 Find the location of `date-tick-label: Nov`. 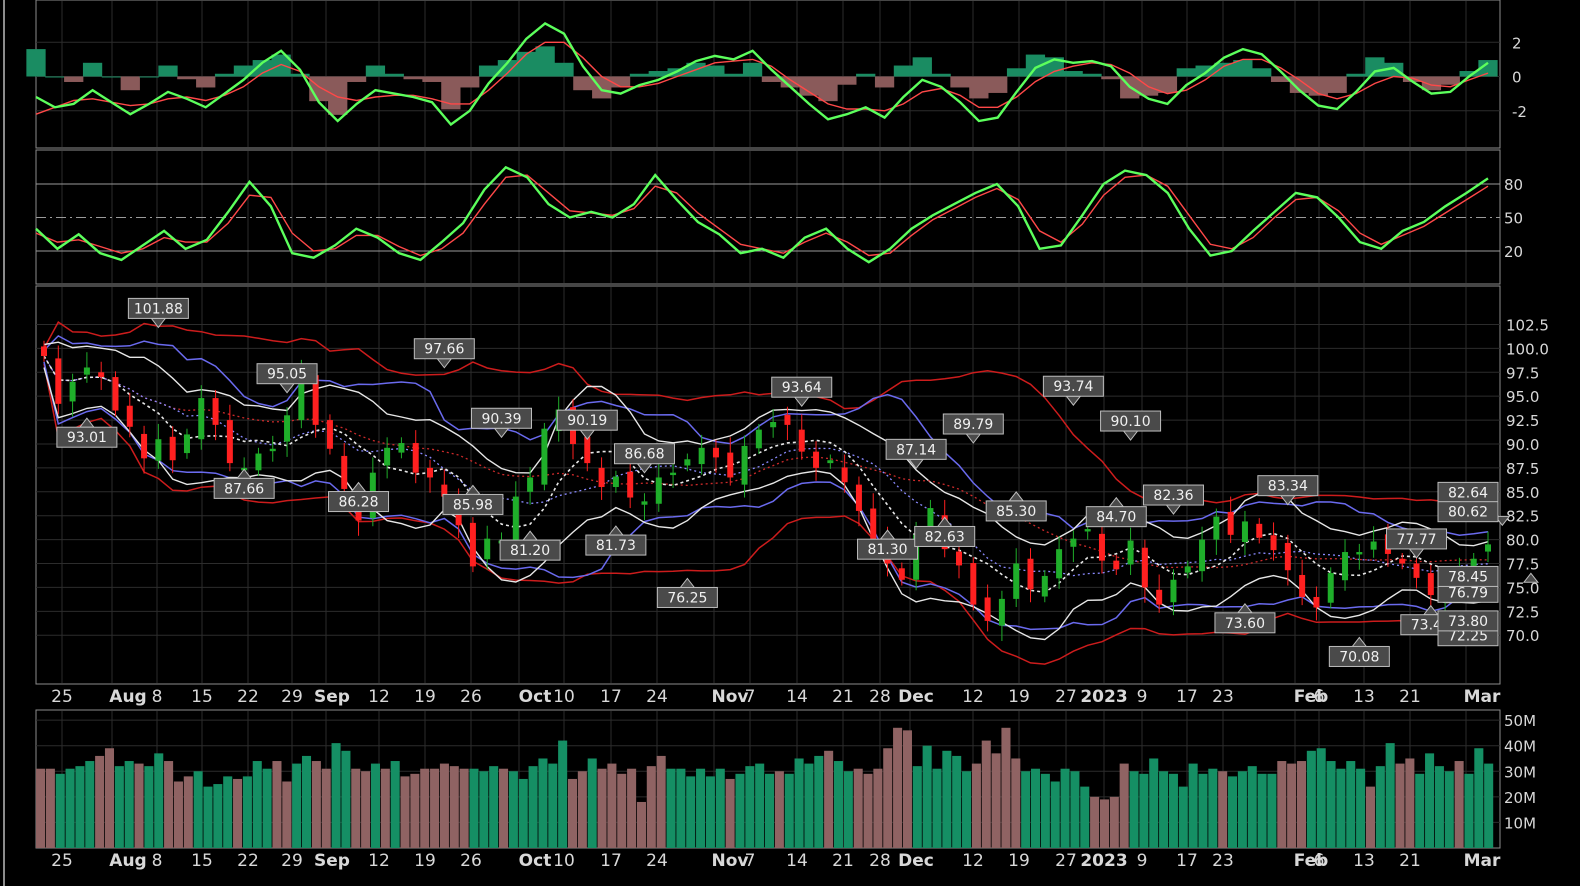

date-tick-label: Nov is located at coordinates (730, 697).